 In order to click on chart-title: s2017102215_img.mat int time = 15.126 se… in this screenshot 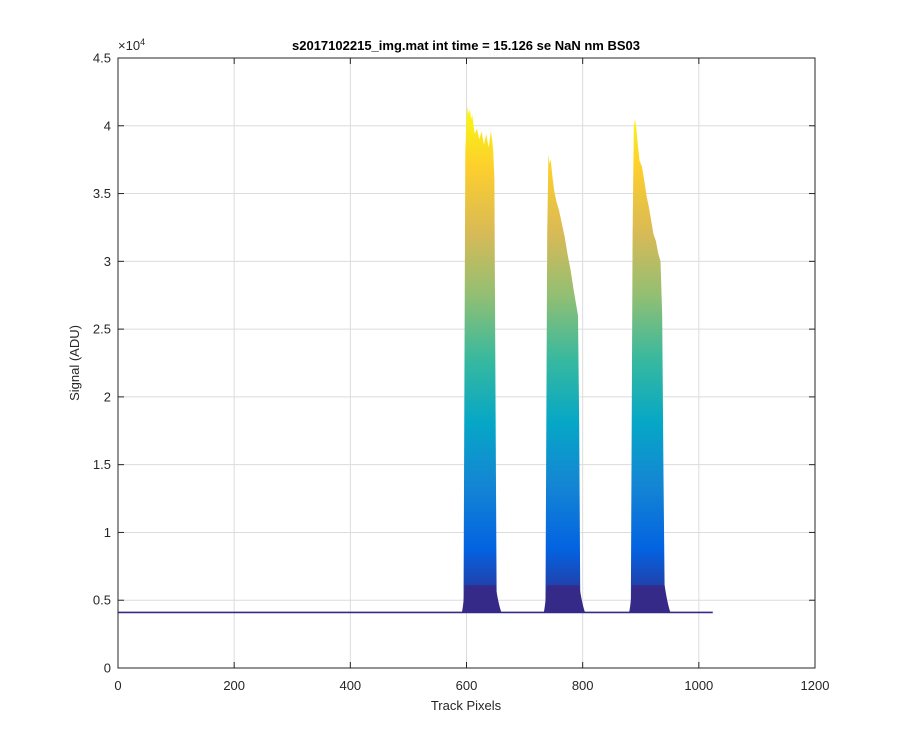, I will do `click(466, 45)`.